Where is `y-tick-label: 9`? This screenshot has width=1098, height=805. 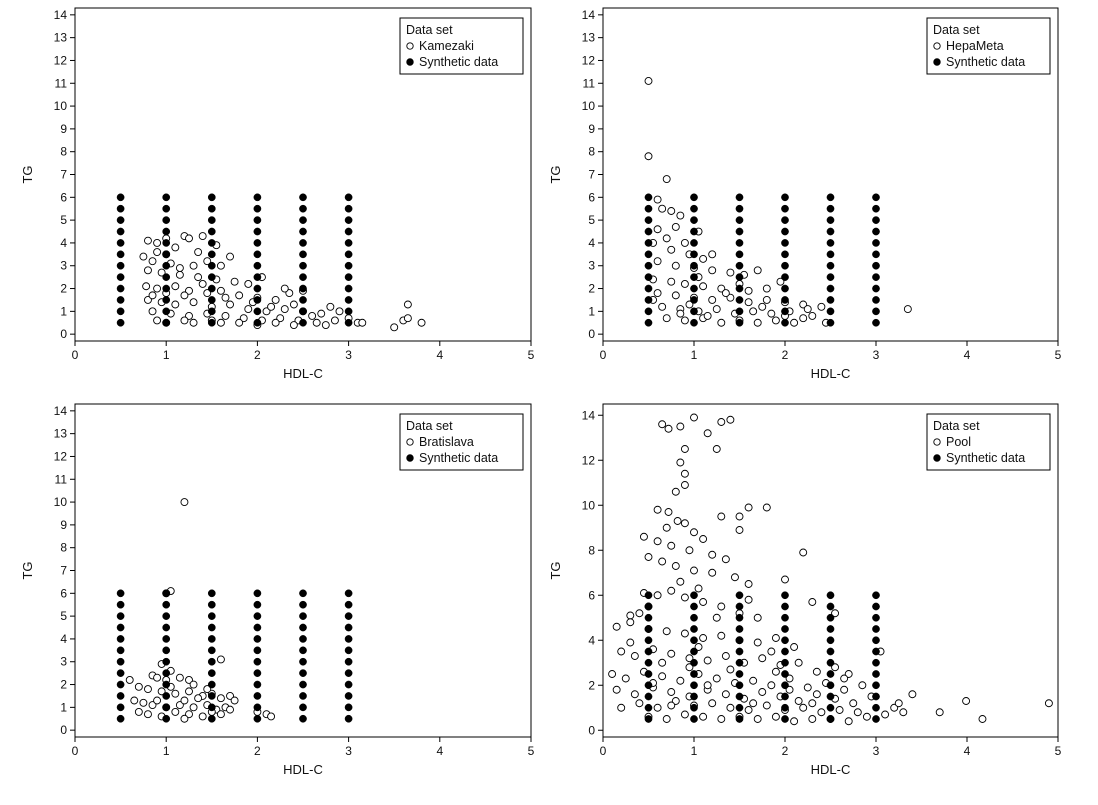
y-tick-label: 9 is located at coordinates (63, 129).